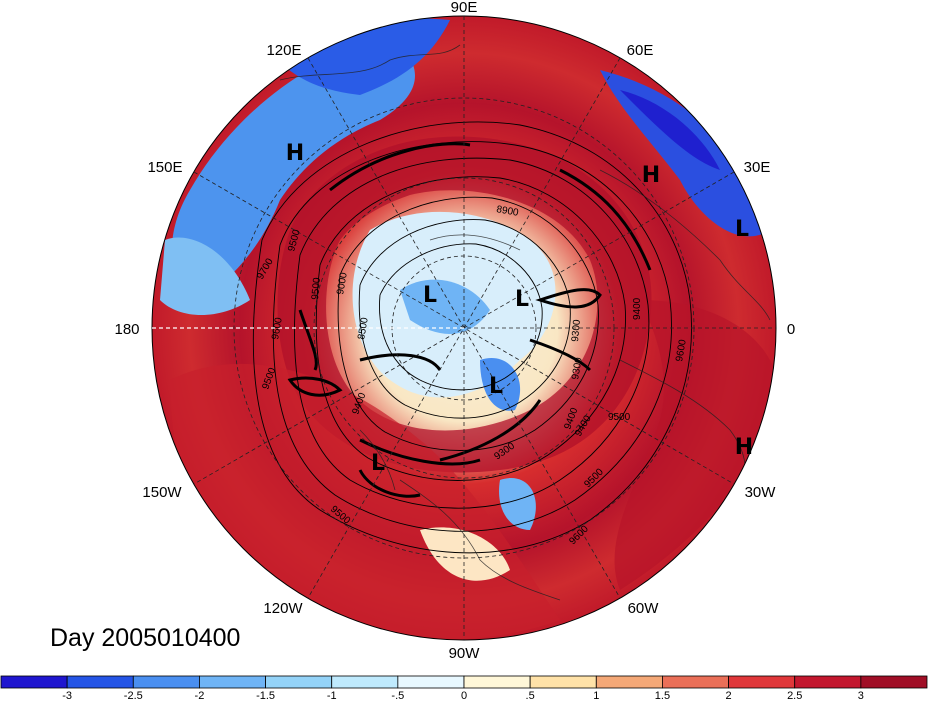 The height and width of the screenshot is (702, 928). Describe the element at coordinates (640, 50) in the screenshot. I see `lon-label-60e: 60E` at that location.